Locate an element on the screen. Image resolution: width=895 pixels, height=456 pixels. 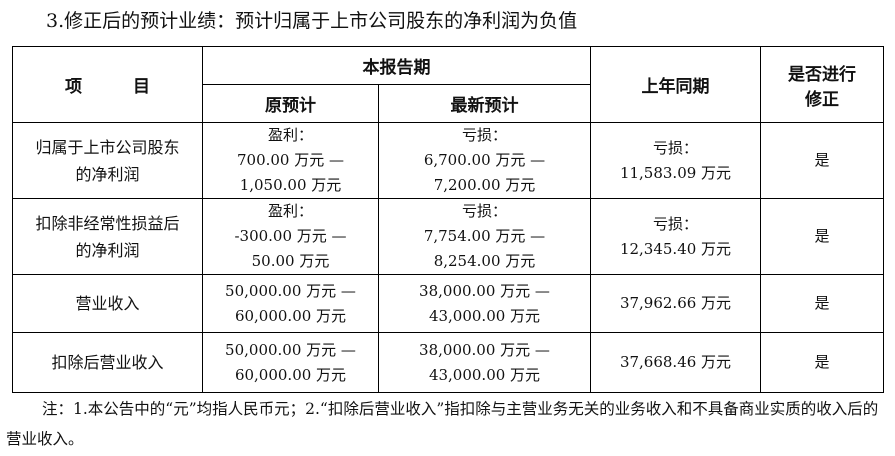
cell-line: 11,583.09 万元 is located at coordinates (675, 172).